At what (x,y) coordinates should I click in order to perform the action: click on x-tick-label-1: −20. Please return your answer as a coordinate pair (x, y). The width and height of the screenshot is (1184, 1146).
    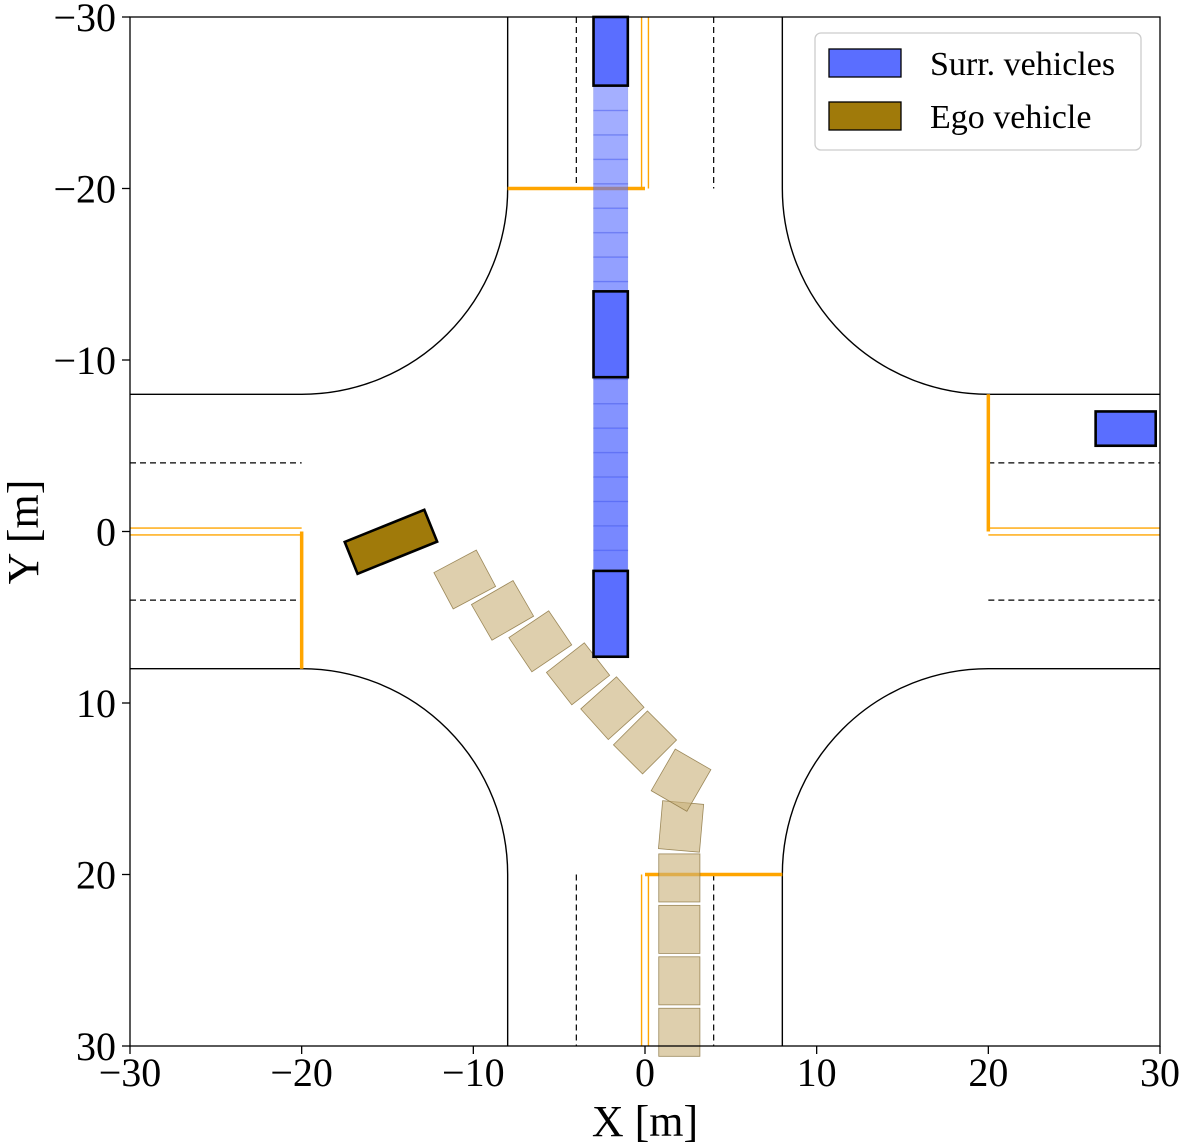
    Looking at the image, I should click on (301, 1072).